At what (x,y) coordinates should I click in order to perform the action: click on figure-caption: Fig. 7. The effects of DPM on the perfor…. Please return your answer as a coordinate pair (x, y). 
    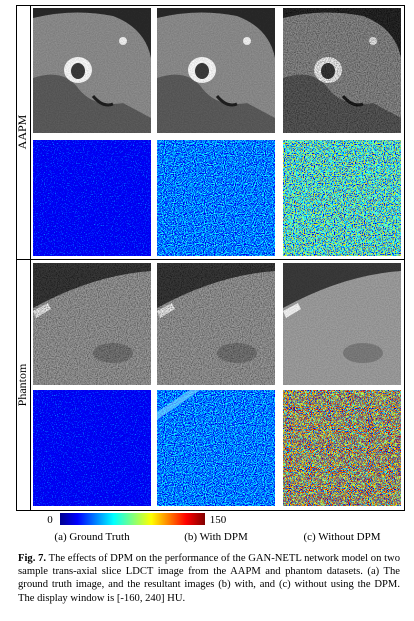
    Looking at the image, I should click on (209, 578).